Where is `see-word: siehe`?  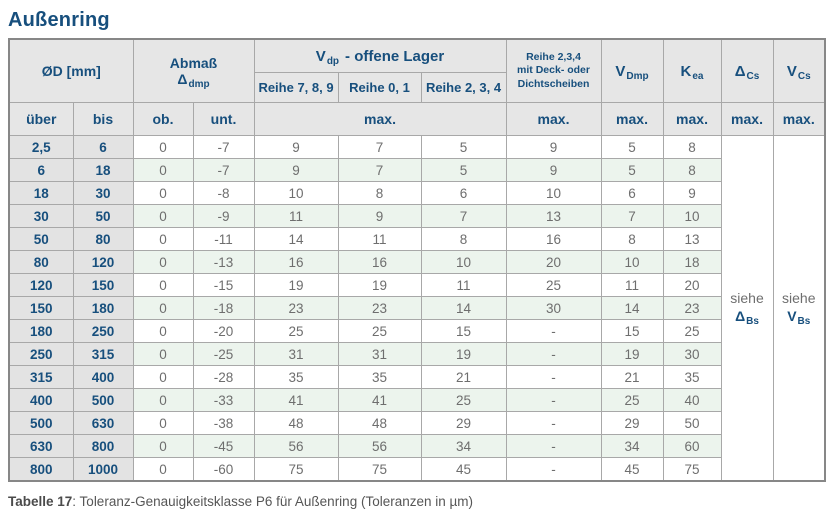
see-word: siehe is located at coordinates (747, 298).